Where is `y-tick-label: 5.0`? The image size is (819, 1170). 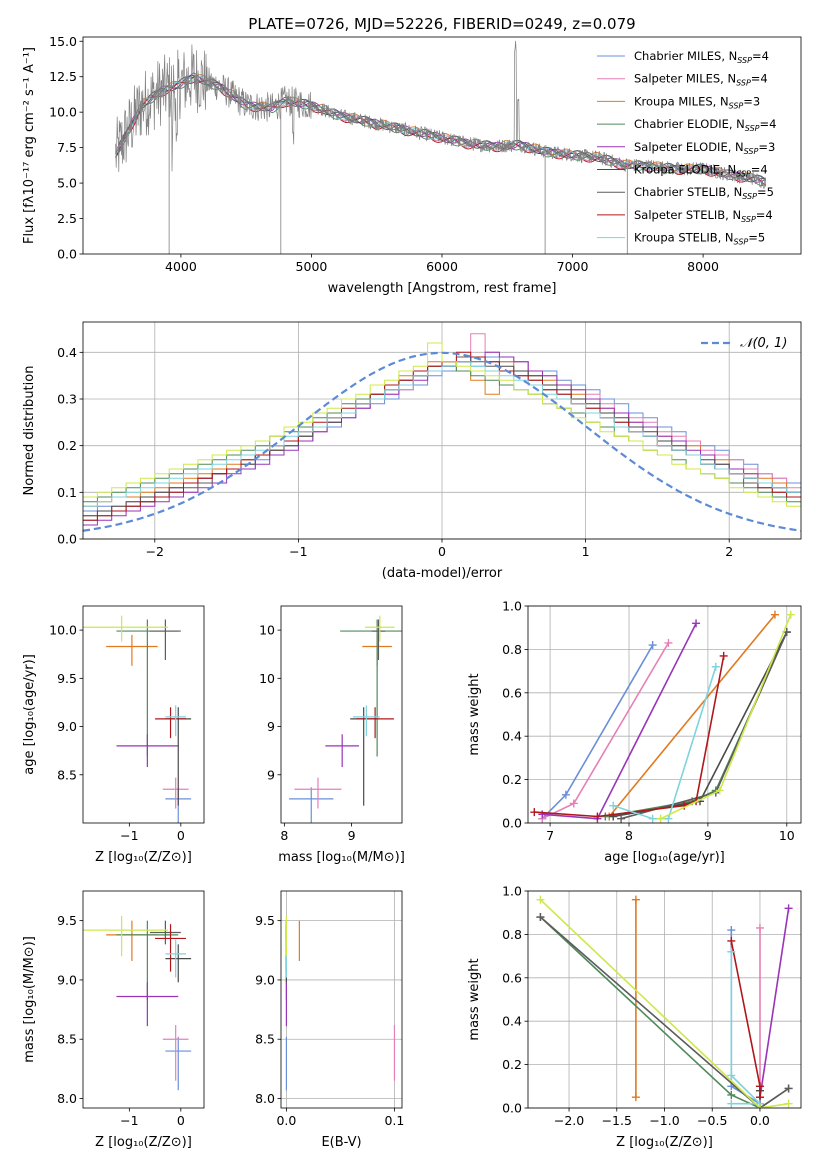
y-tick-label: 5.0 is located at coordinates (67, 183).